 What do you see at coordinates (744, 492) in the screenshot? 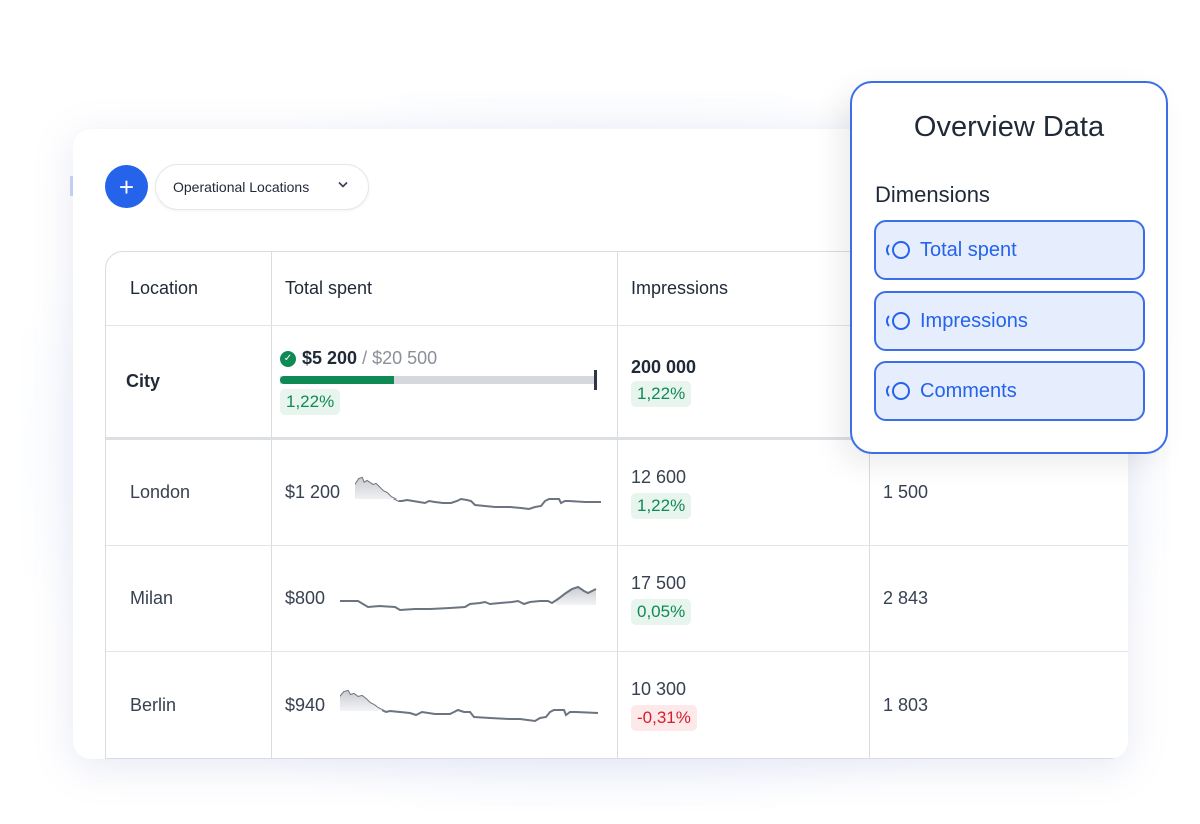
I see `impressions-cell: 12 600 1,22%` at bounding box center [744, 492].